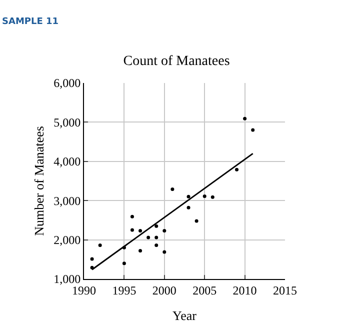  I want to click on y-tick-label: 5,000, so click(67, 122).